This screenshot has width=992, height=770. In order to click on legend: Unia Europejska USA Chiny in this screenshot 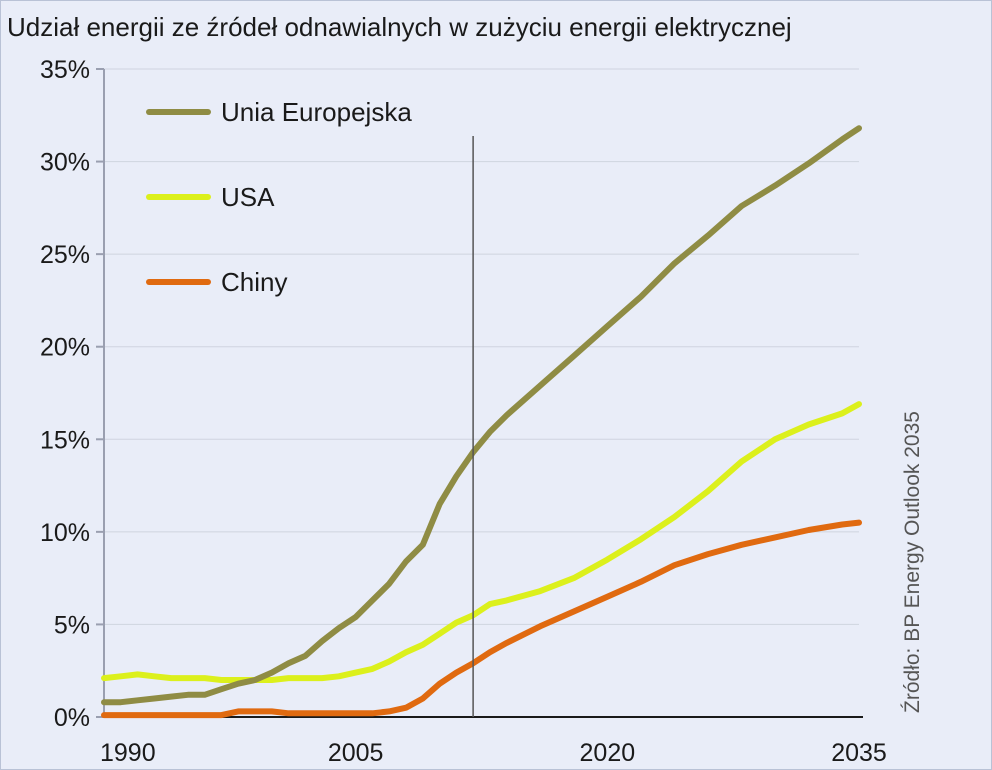, I will do `click(279, 197)`.